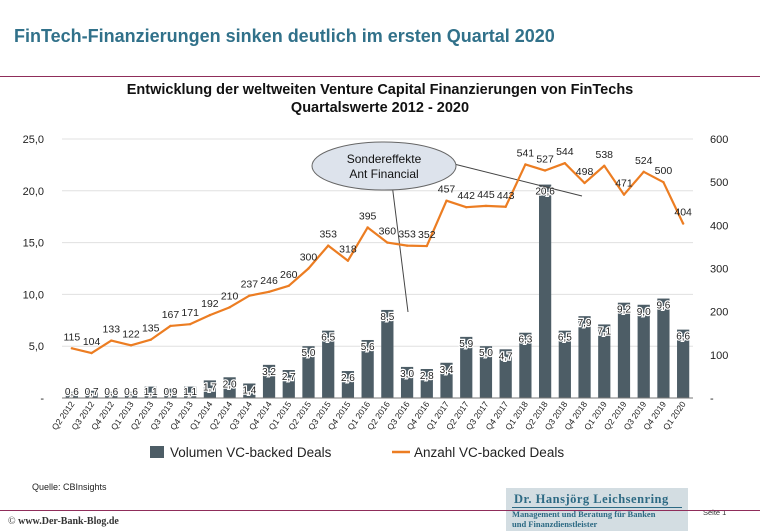  Describe the element at coordinates (407, 235) in the screenshot. I see `line-value-label: 353` at that location.